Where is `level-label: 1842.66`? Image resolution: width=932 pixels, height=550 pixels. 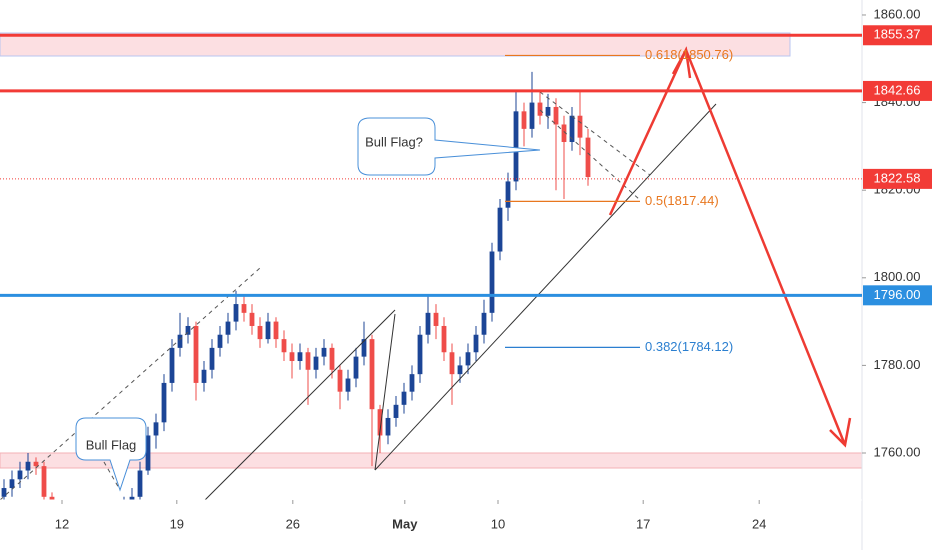 level-label: 1842.66 is located at coordinates (897, 89).